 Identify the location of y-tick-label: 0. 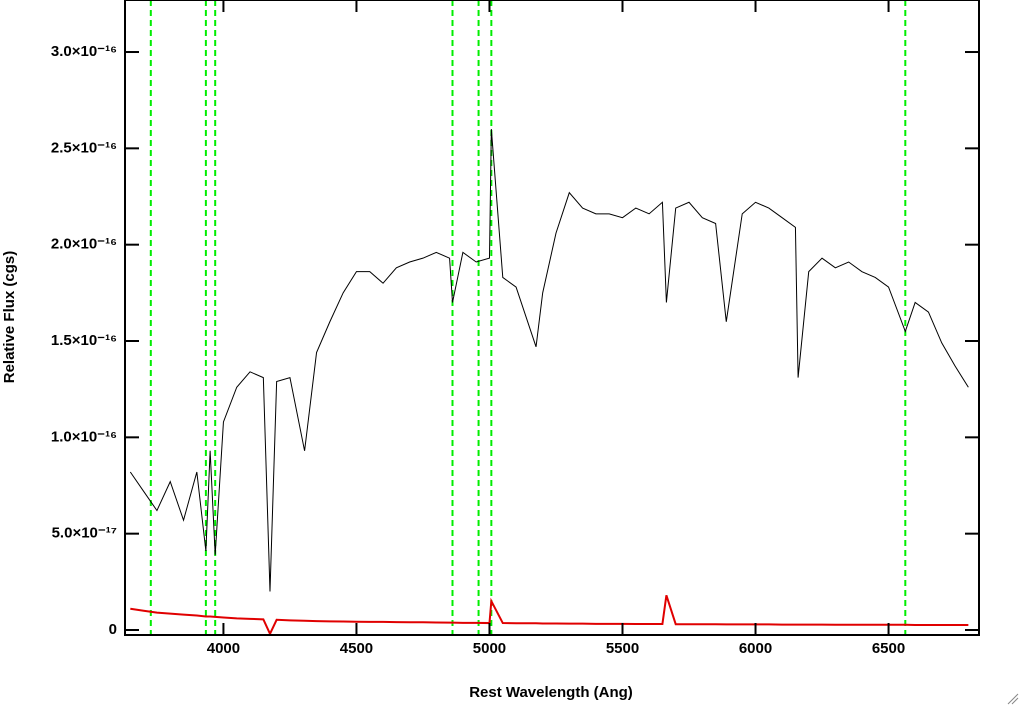
(113, 629).